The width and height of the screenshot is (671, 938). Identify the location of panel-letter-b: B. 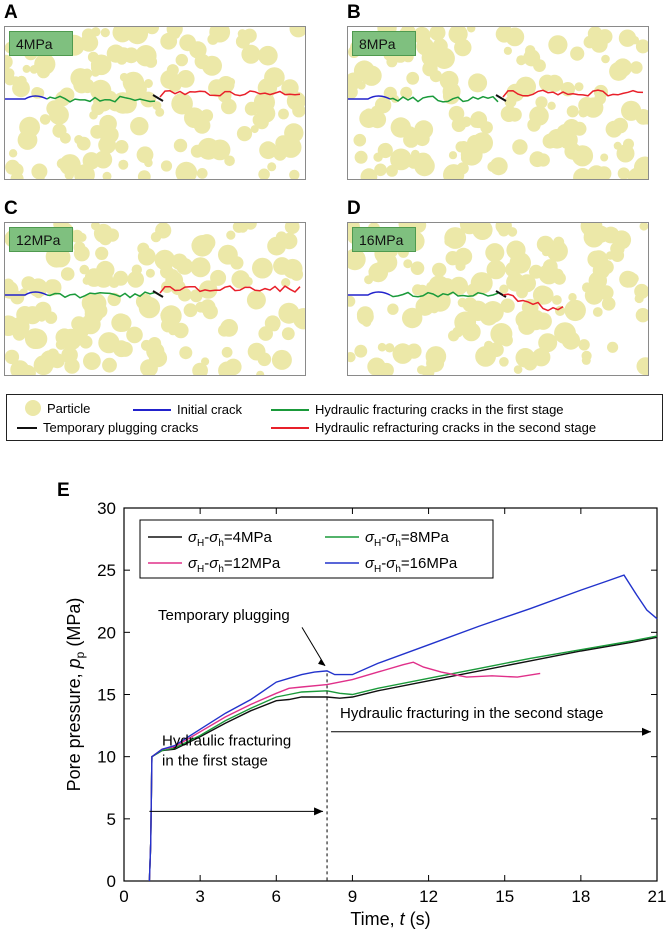
(354, 12).